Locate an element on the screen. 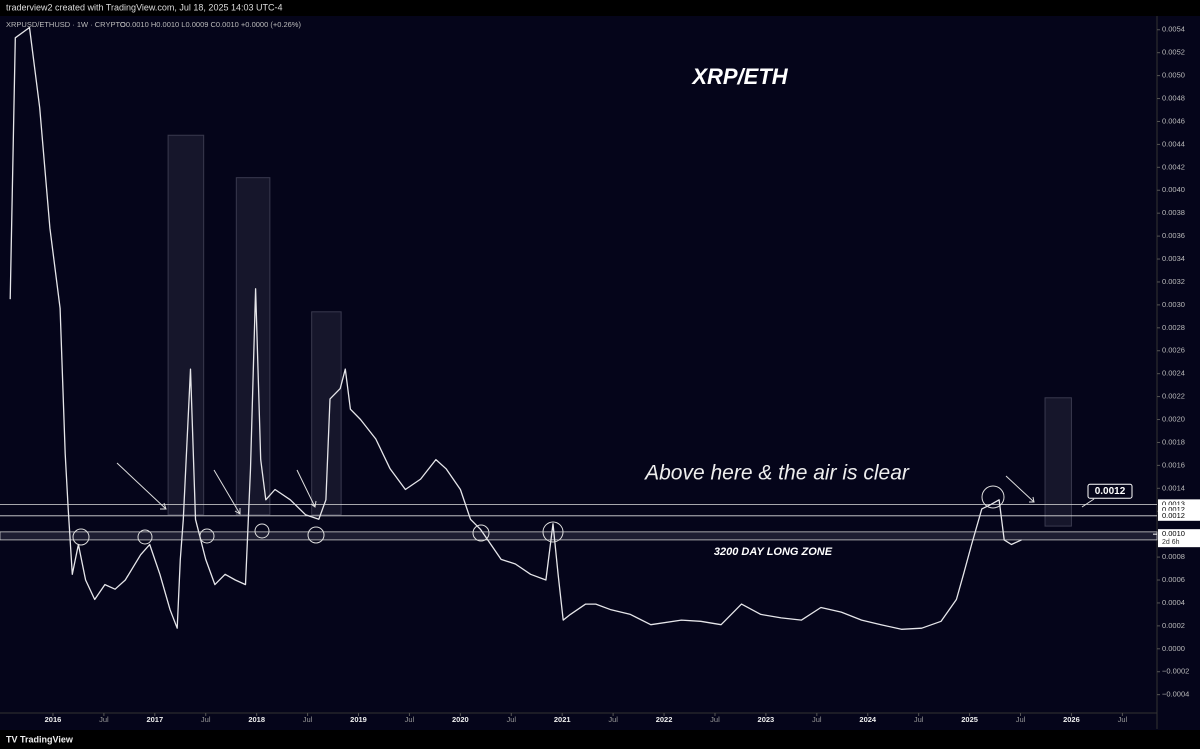 The height and width of the screenshot is (749, 1200). y-tick-label: −0.0002 is located at coordinates (1175, 671).